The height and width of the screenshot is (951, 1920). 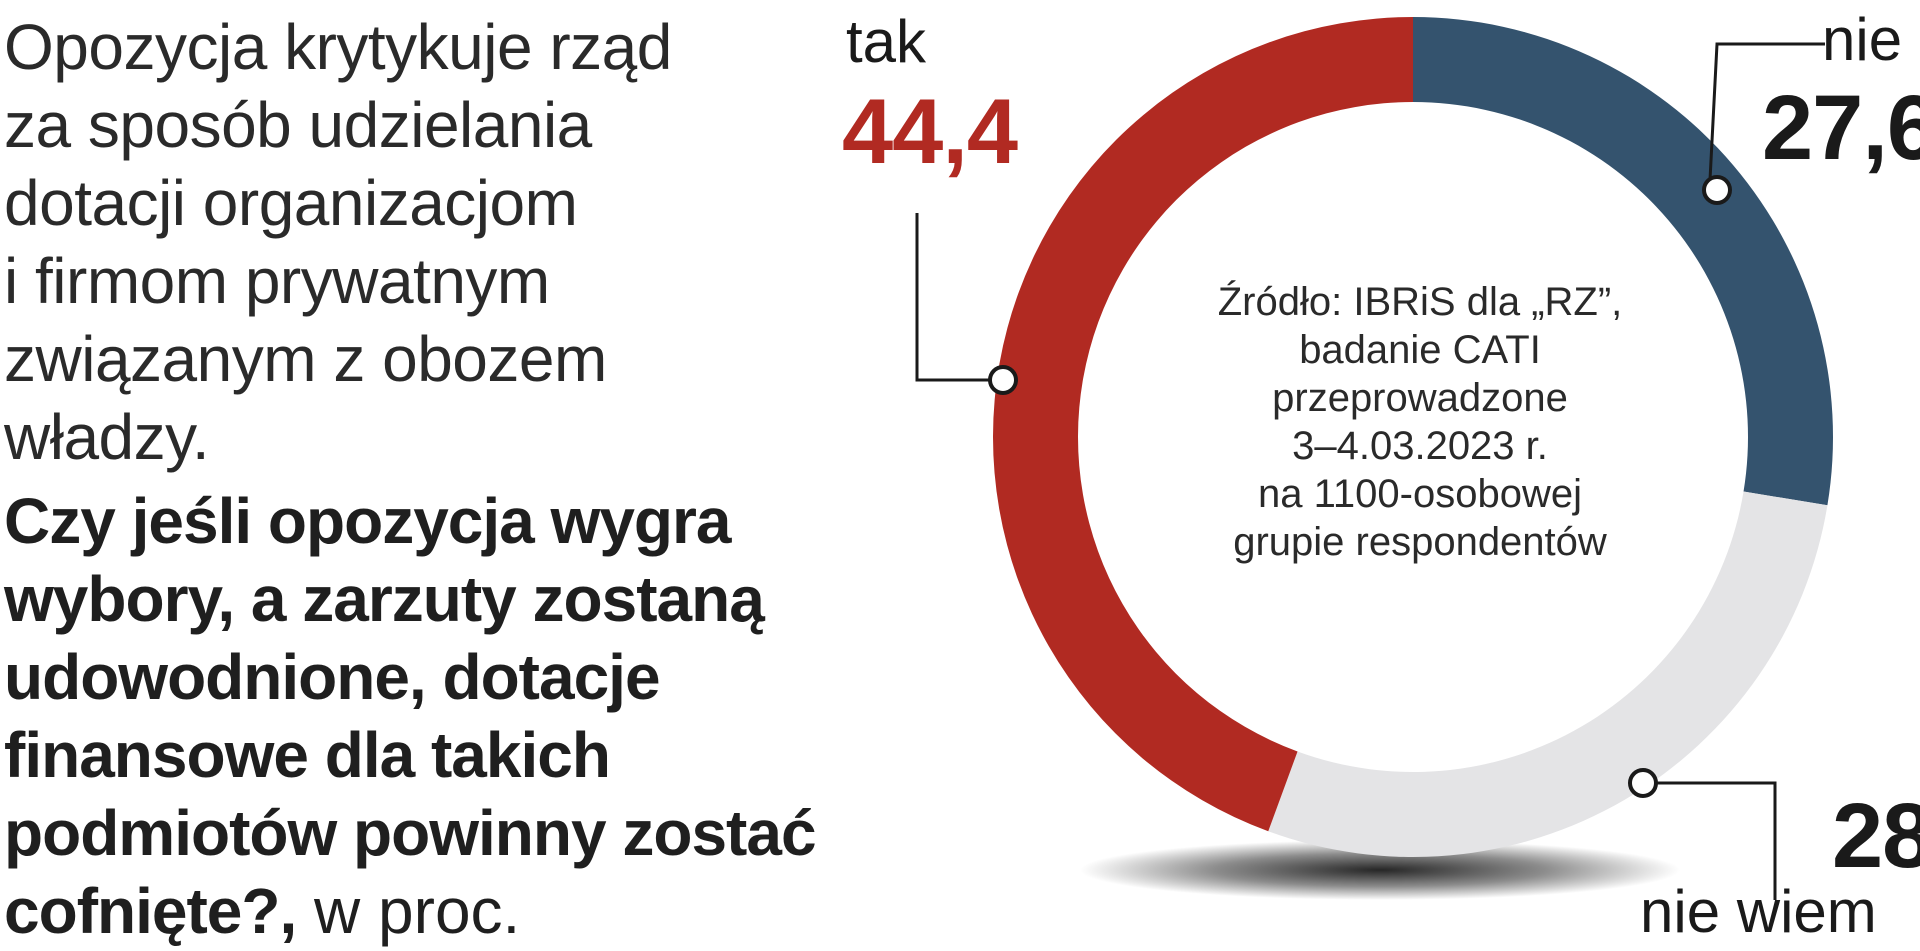 What do you see at coordinates (1623, 261) in the screenshot?
I see `slice-nie` at bounding box center [1623, 261].